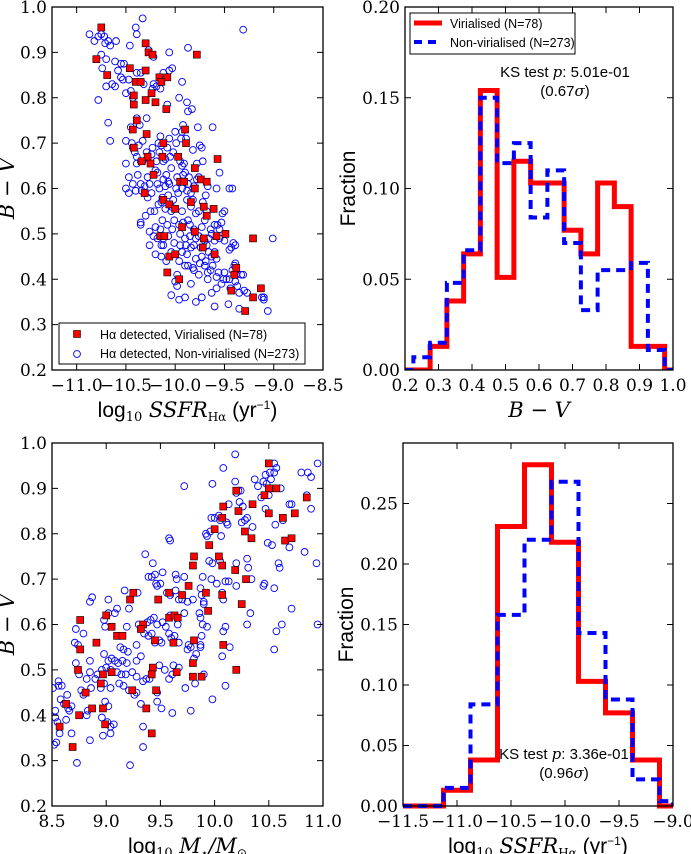 Image resolution: width=691 pixels, height=854 pixels. I want to click on x-tick-label: −9.5, so click(618, 822).